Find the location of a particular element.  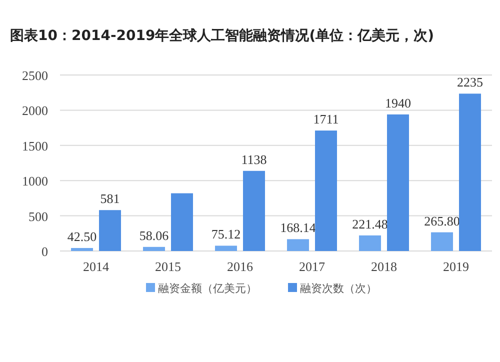

x-tick-label: 2019 is located at coordinates (456, 266).